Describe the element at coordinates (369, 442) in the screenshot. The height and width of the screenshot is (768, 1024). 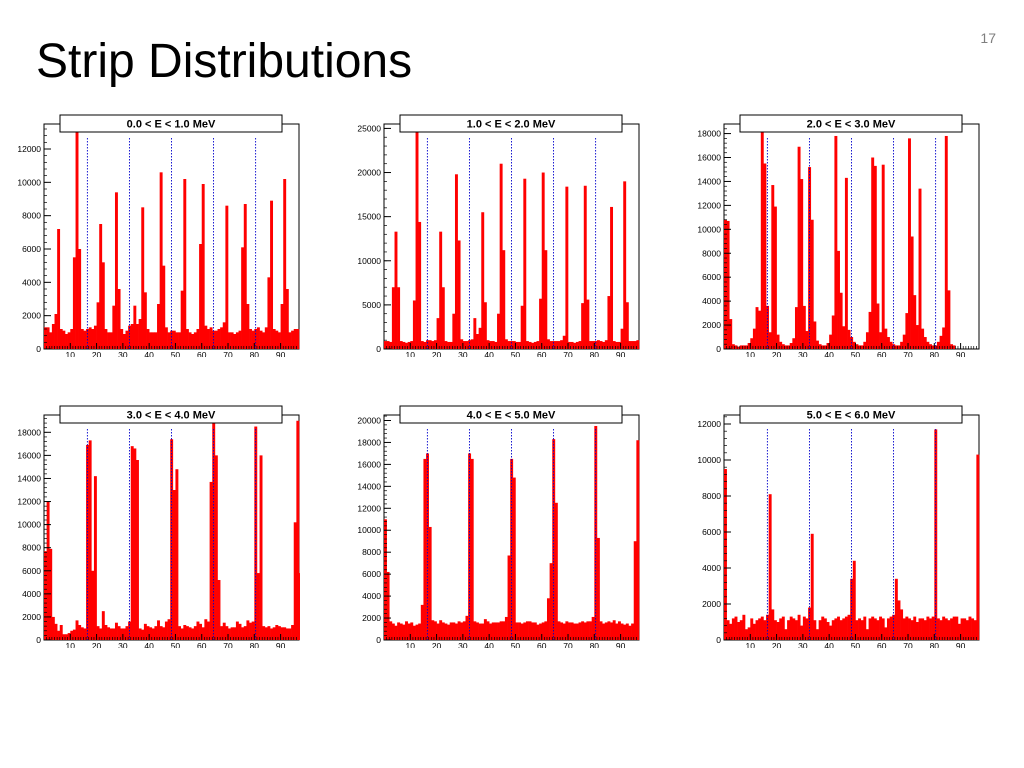
I see `y-tick-label: 18000` at that location.